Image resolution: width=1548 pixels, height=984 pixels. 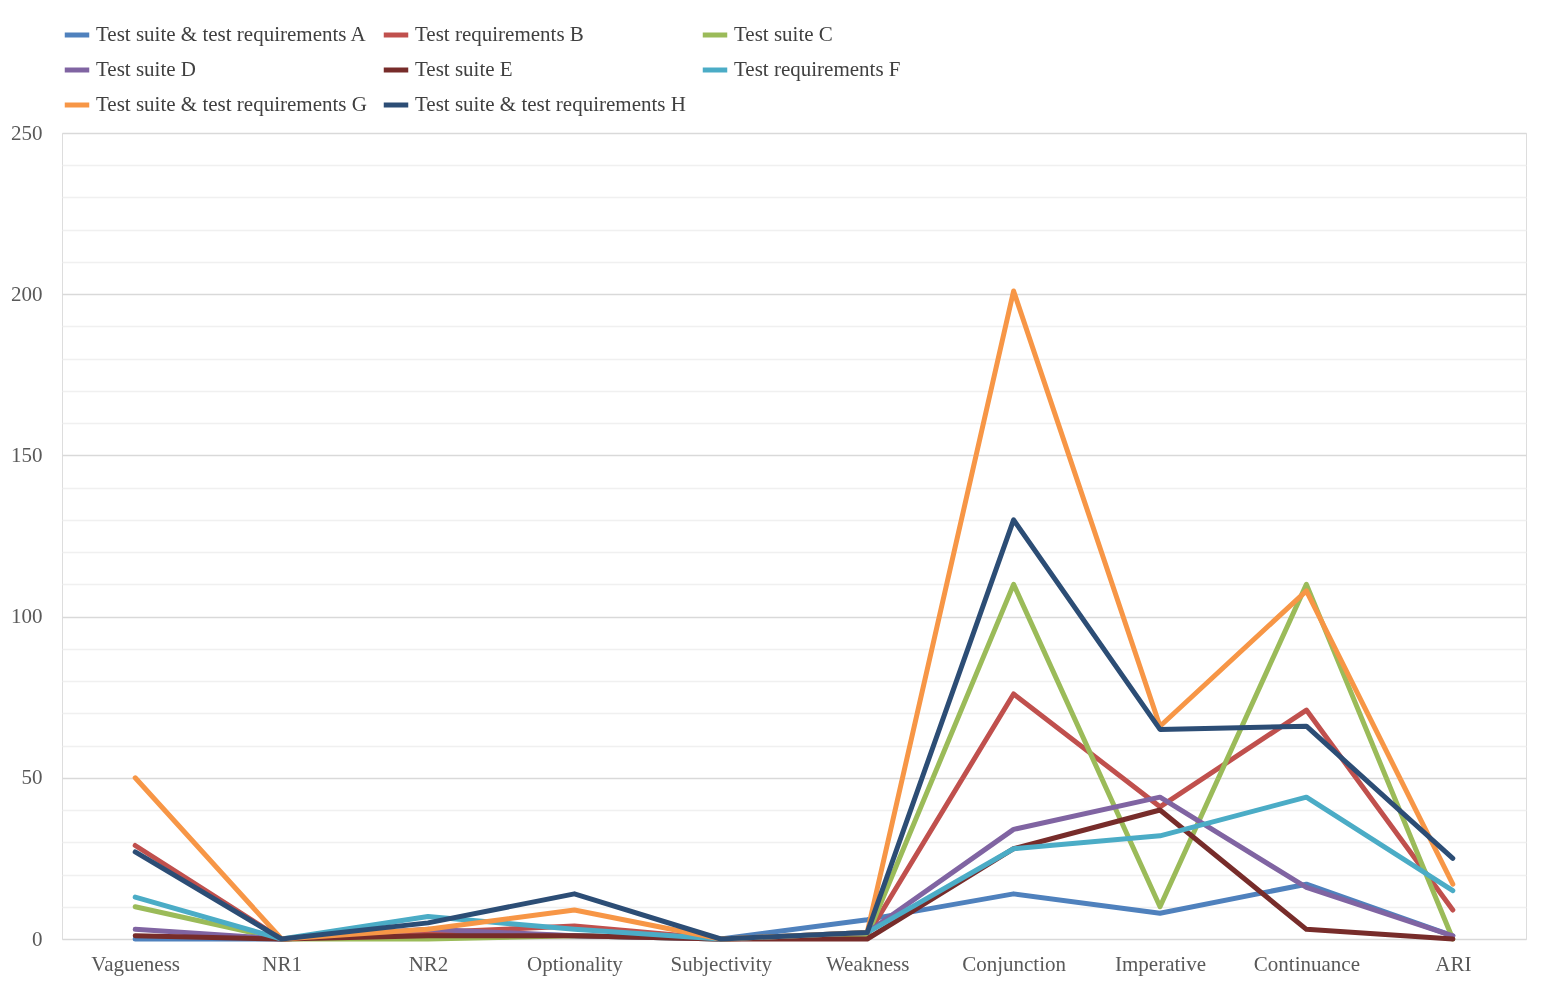 I want to click on y-tick-label: 100, so click(x=27, y=616).